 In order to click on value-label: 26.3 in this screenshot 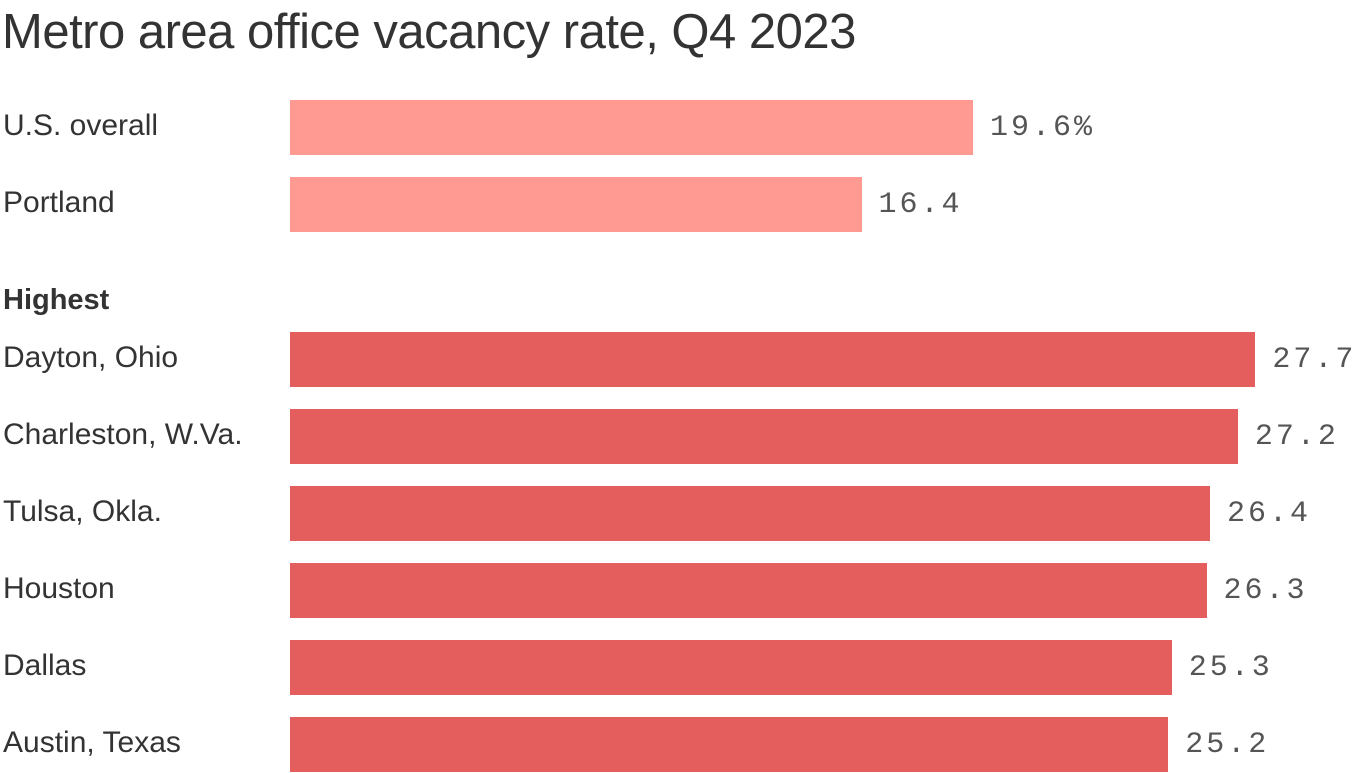, I will do `click(1265, 591)`.